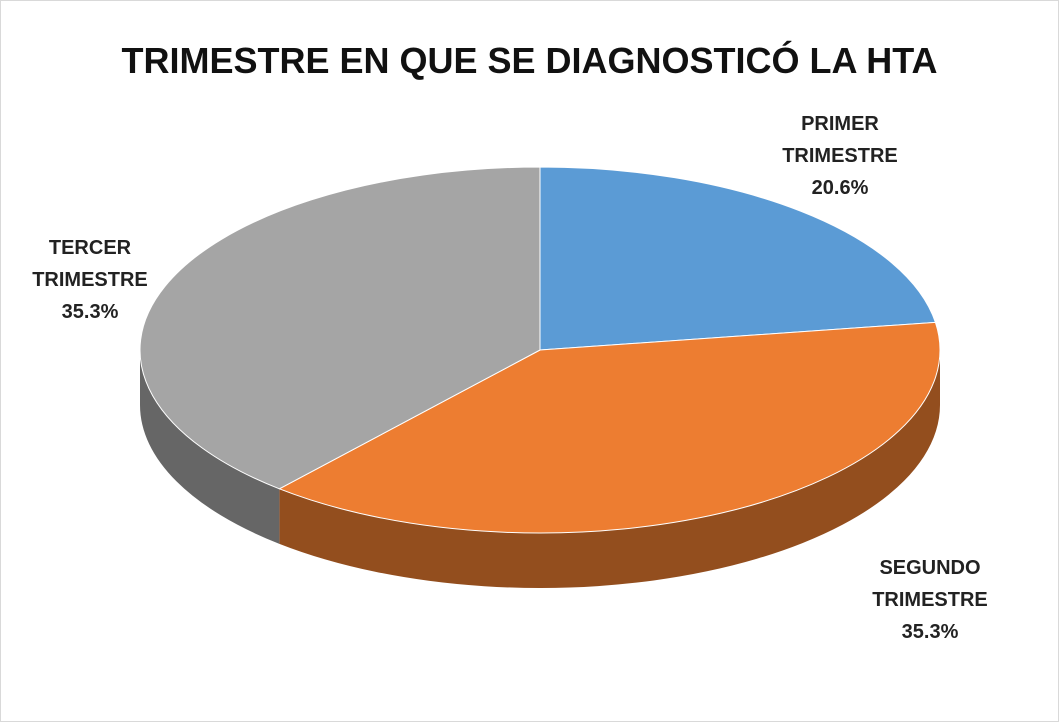  Describe the element at coordinates (210, 447) in the screenshot. I see `pie-side` at that location.